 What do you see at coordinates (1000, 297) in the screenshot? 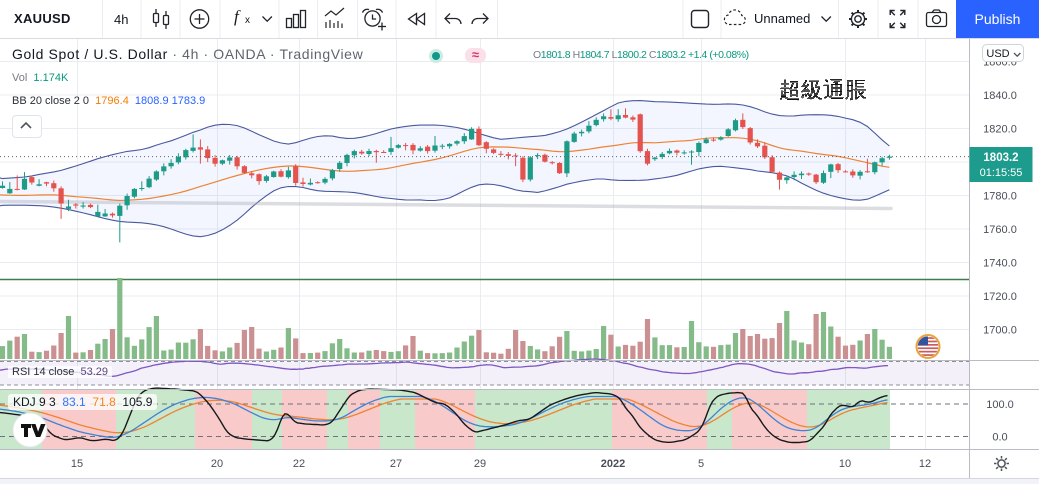
I see `svg-text: 1720.0` at bounding box center [1000, 297].